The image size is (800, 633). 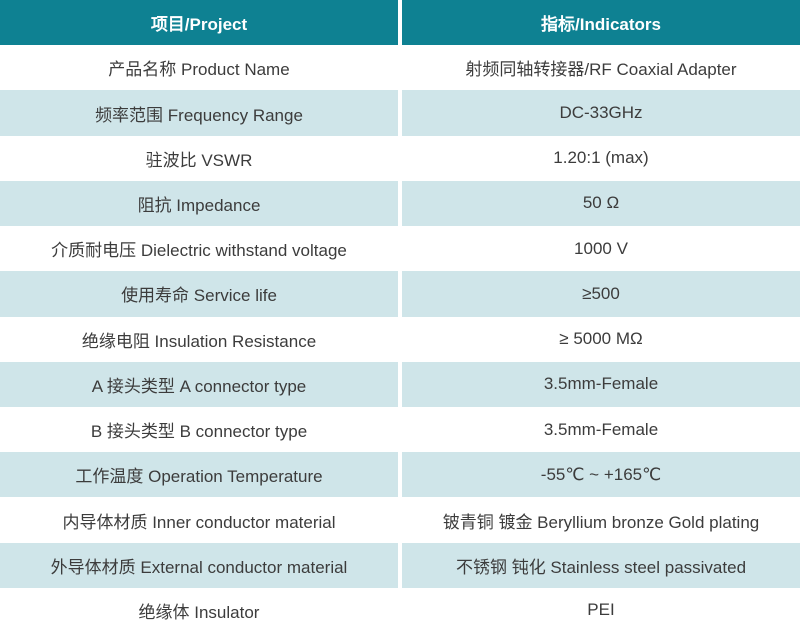 I want to click on row-value-cell: 射频同轴转接器/RF Coaxial Adapter, so click(x=599, y=68).